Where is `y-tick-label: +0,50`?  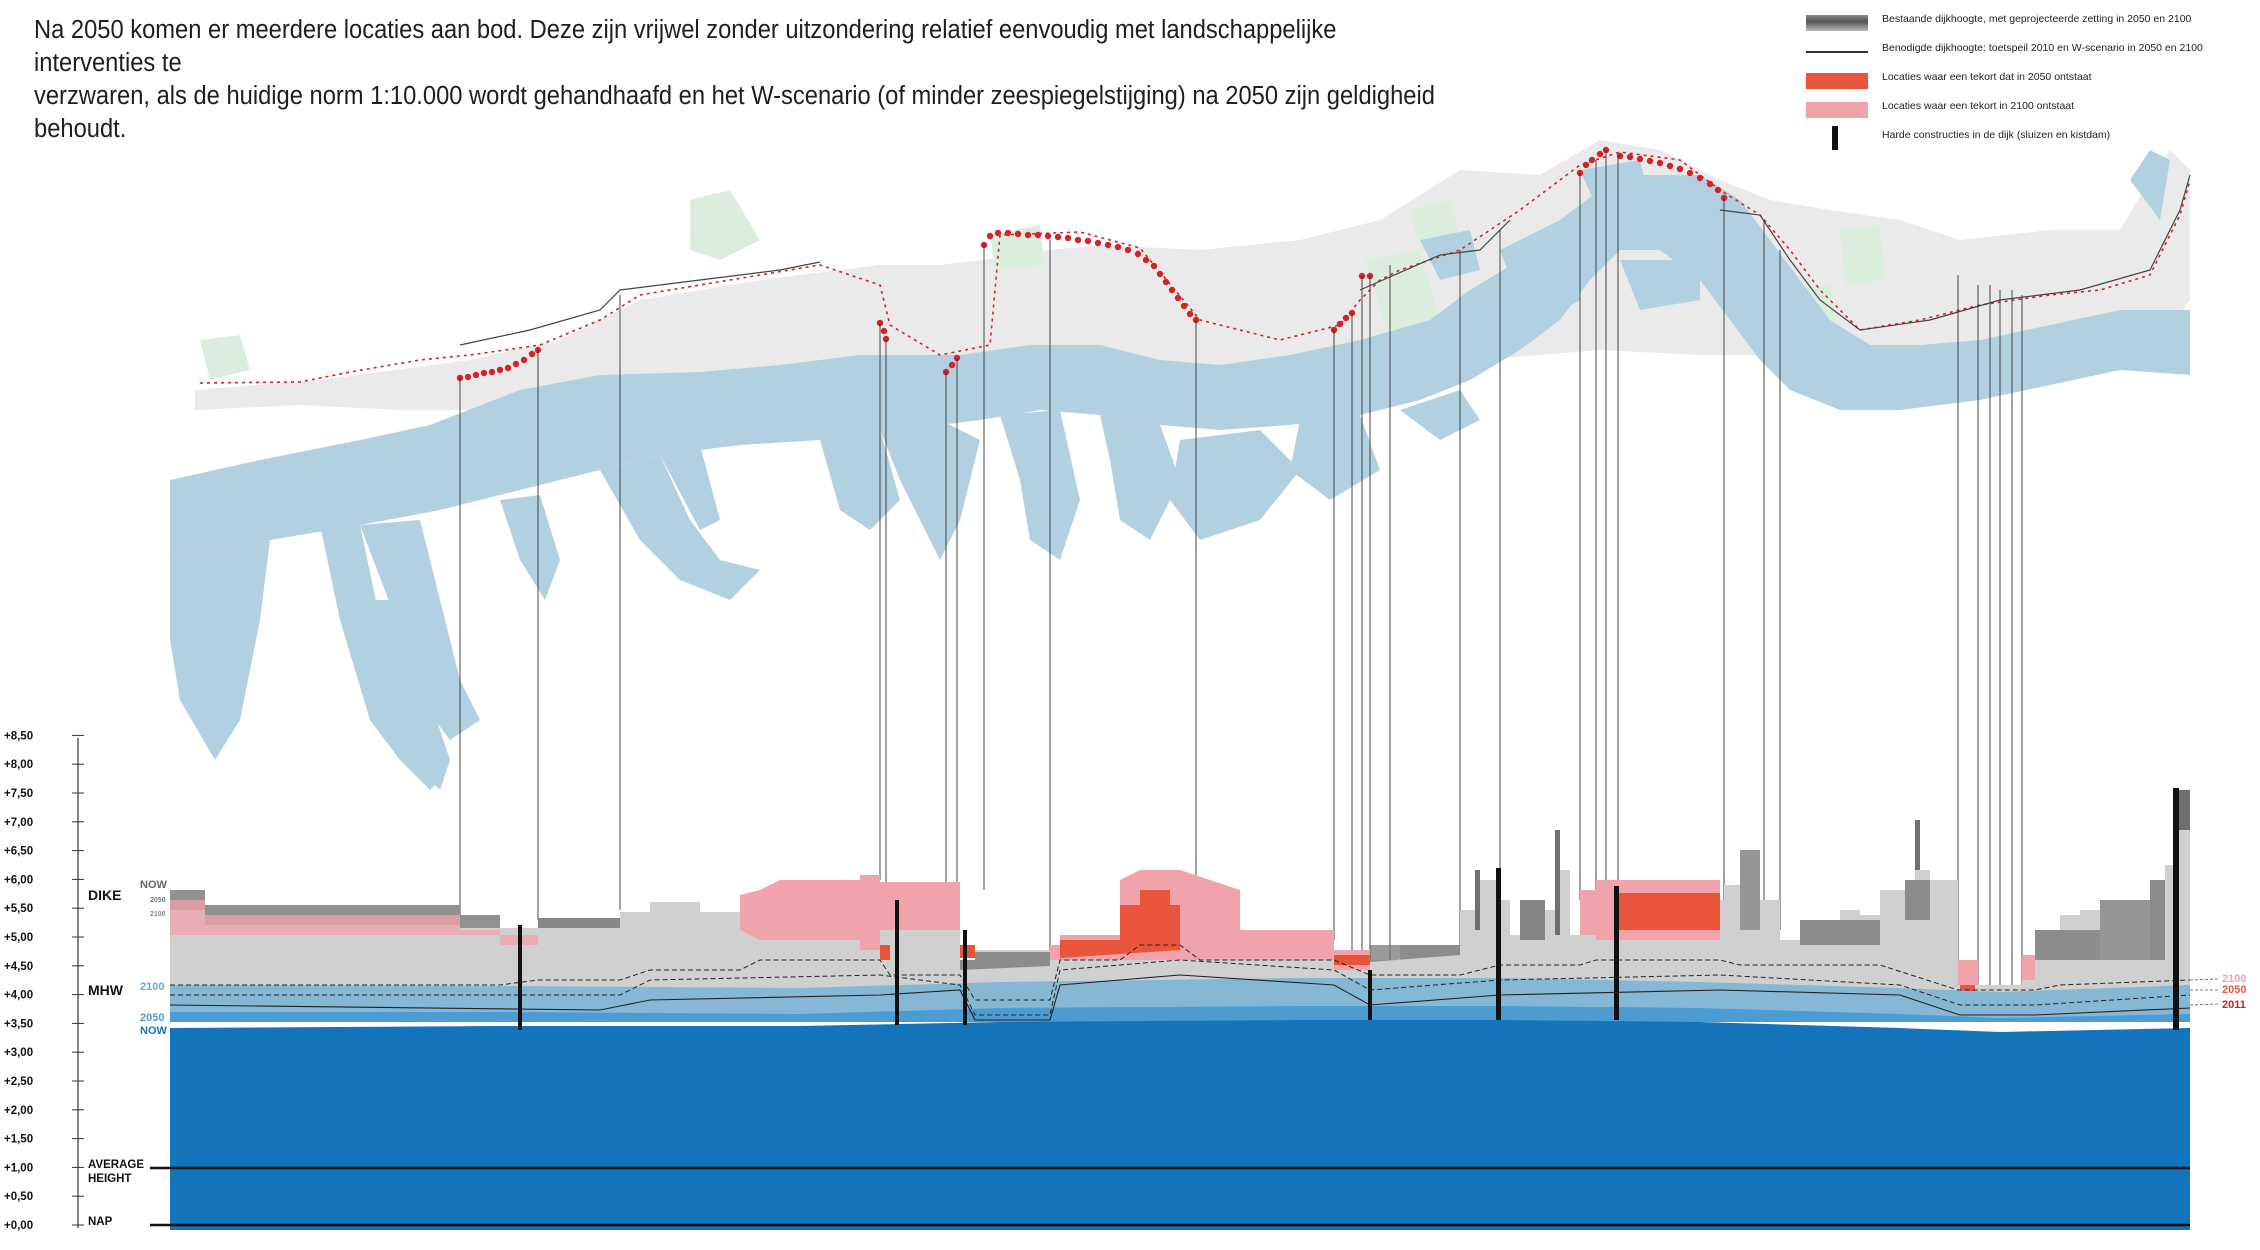 y-tick-label: +0,50 is located at coordinates (18, 1197).